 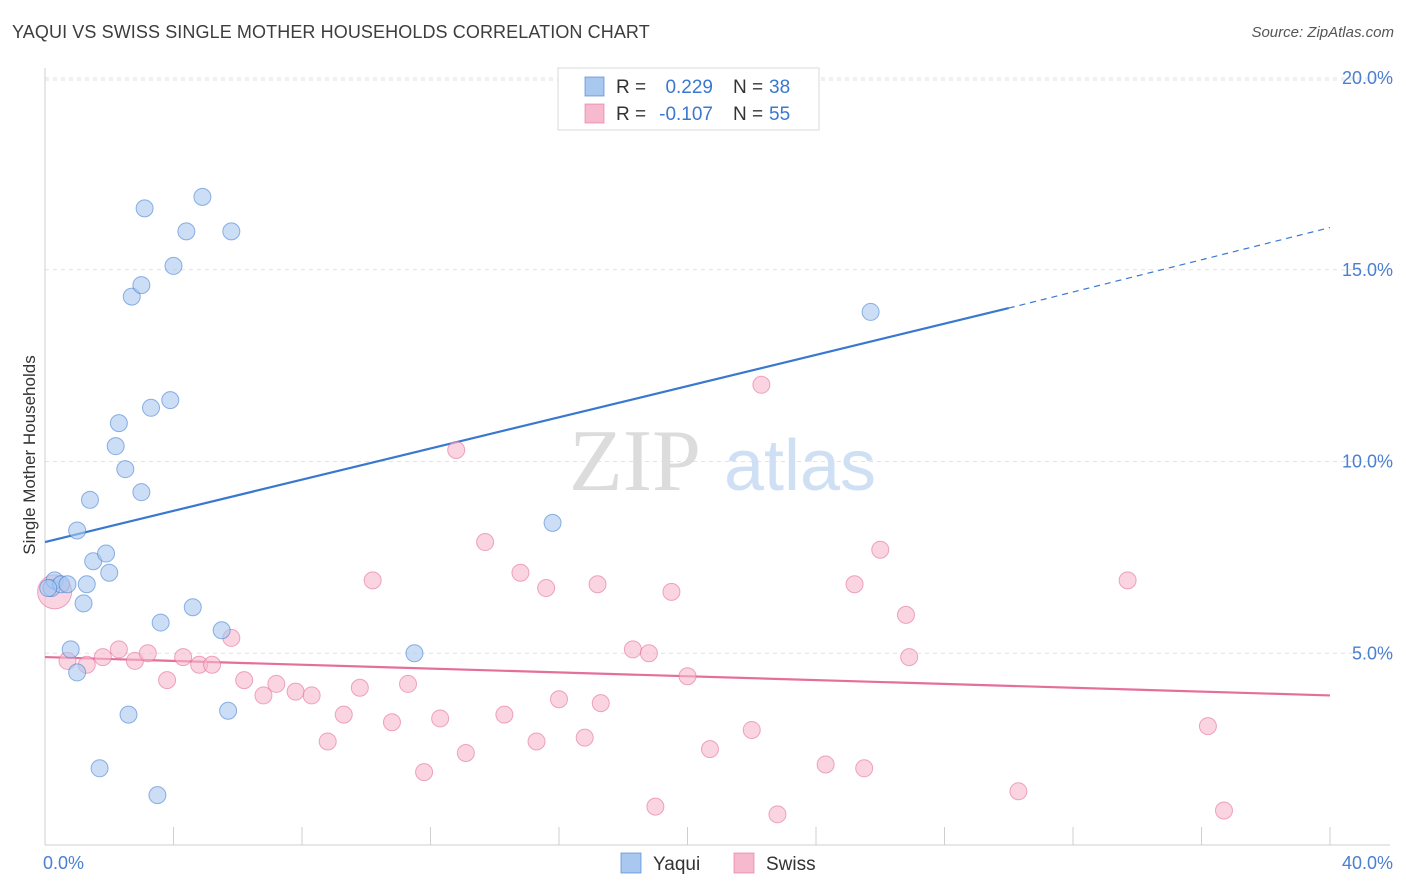 I want to click on legend-bottom: Yaqui Swiss, so click(x=718, y=863).